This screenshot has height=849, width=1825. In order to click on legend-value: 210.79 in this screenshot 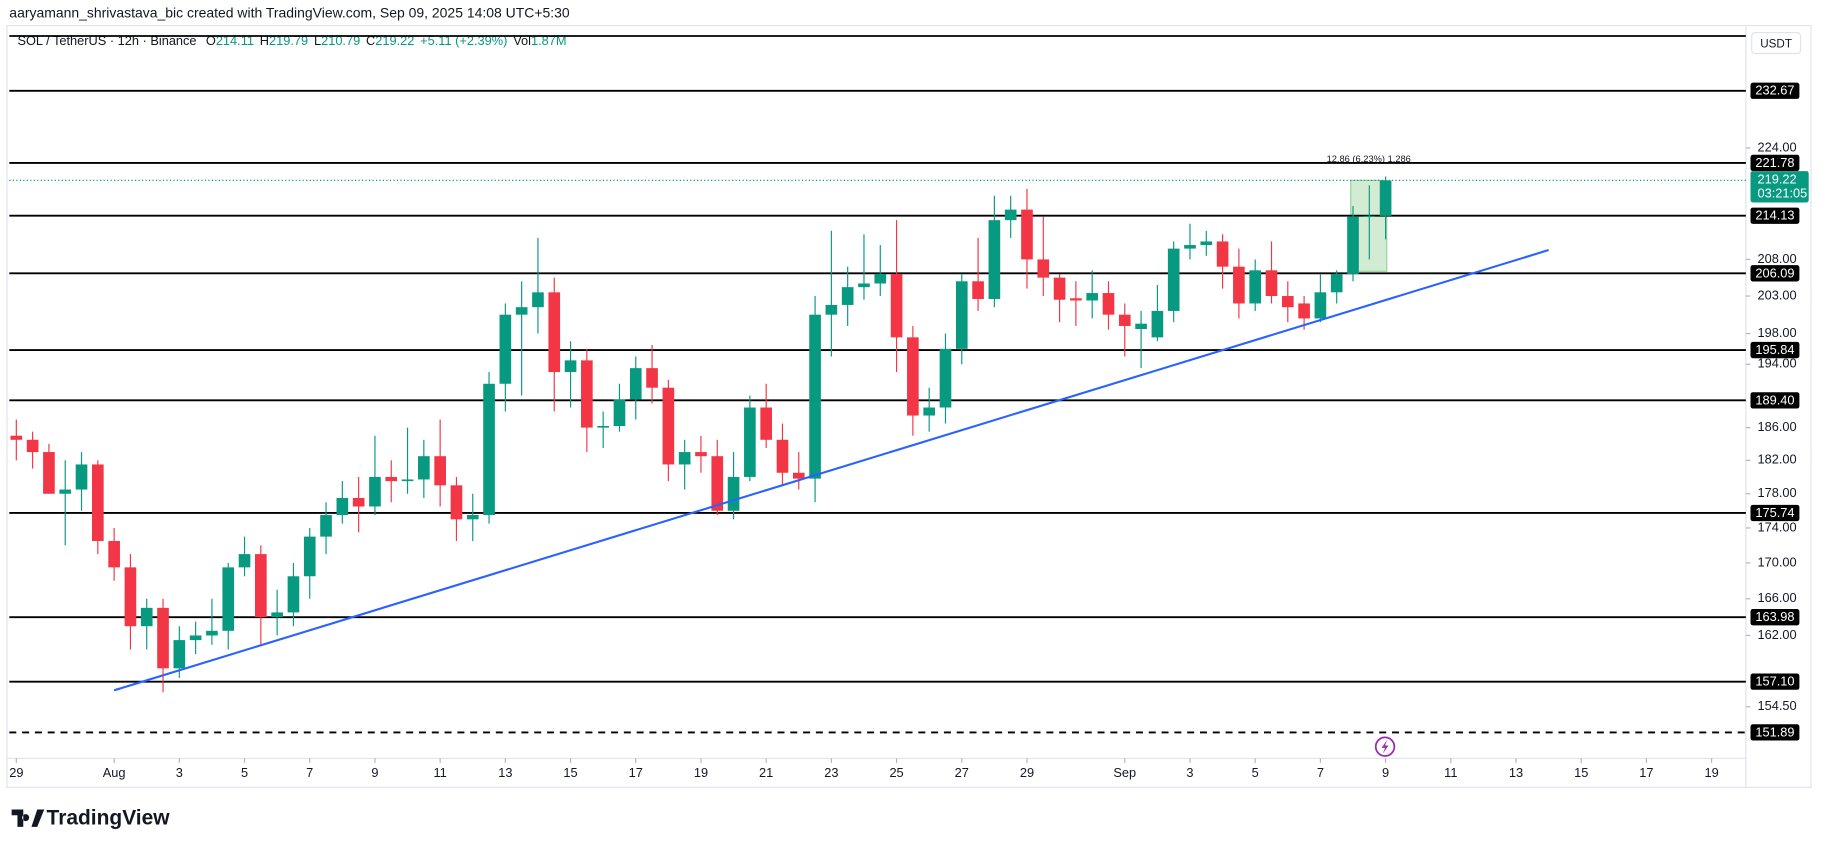, I will do `click(340, 40)`.